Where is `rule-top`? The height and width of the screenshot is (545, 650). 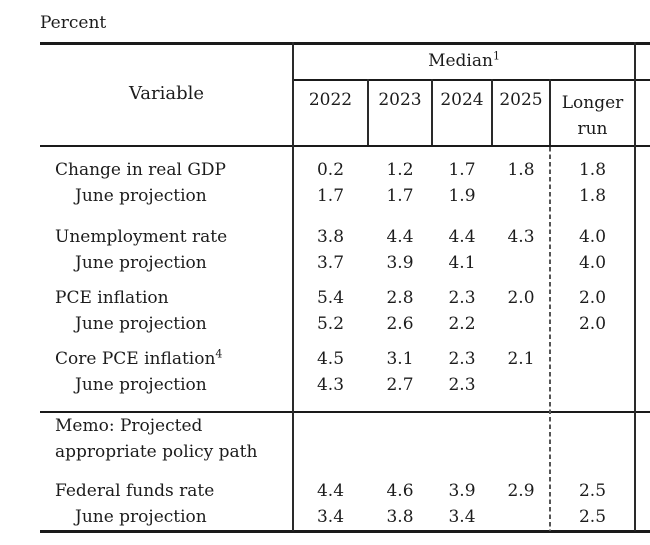 rule-top is located at coordinates (345, 43).